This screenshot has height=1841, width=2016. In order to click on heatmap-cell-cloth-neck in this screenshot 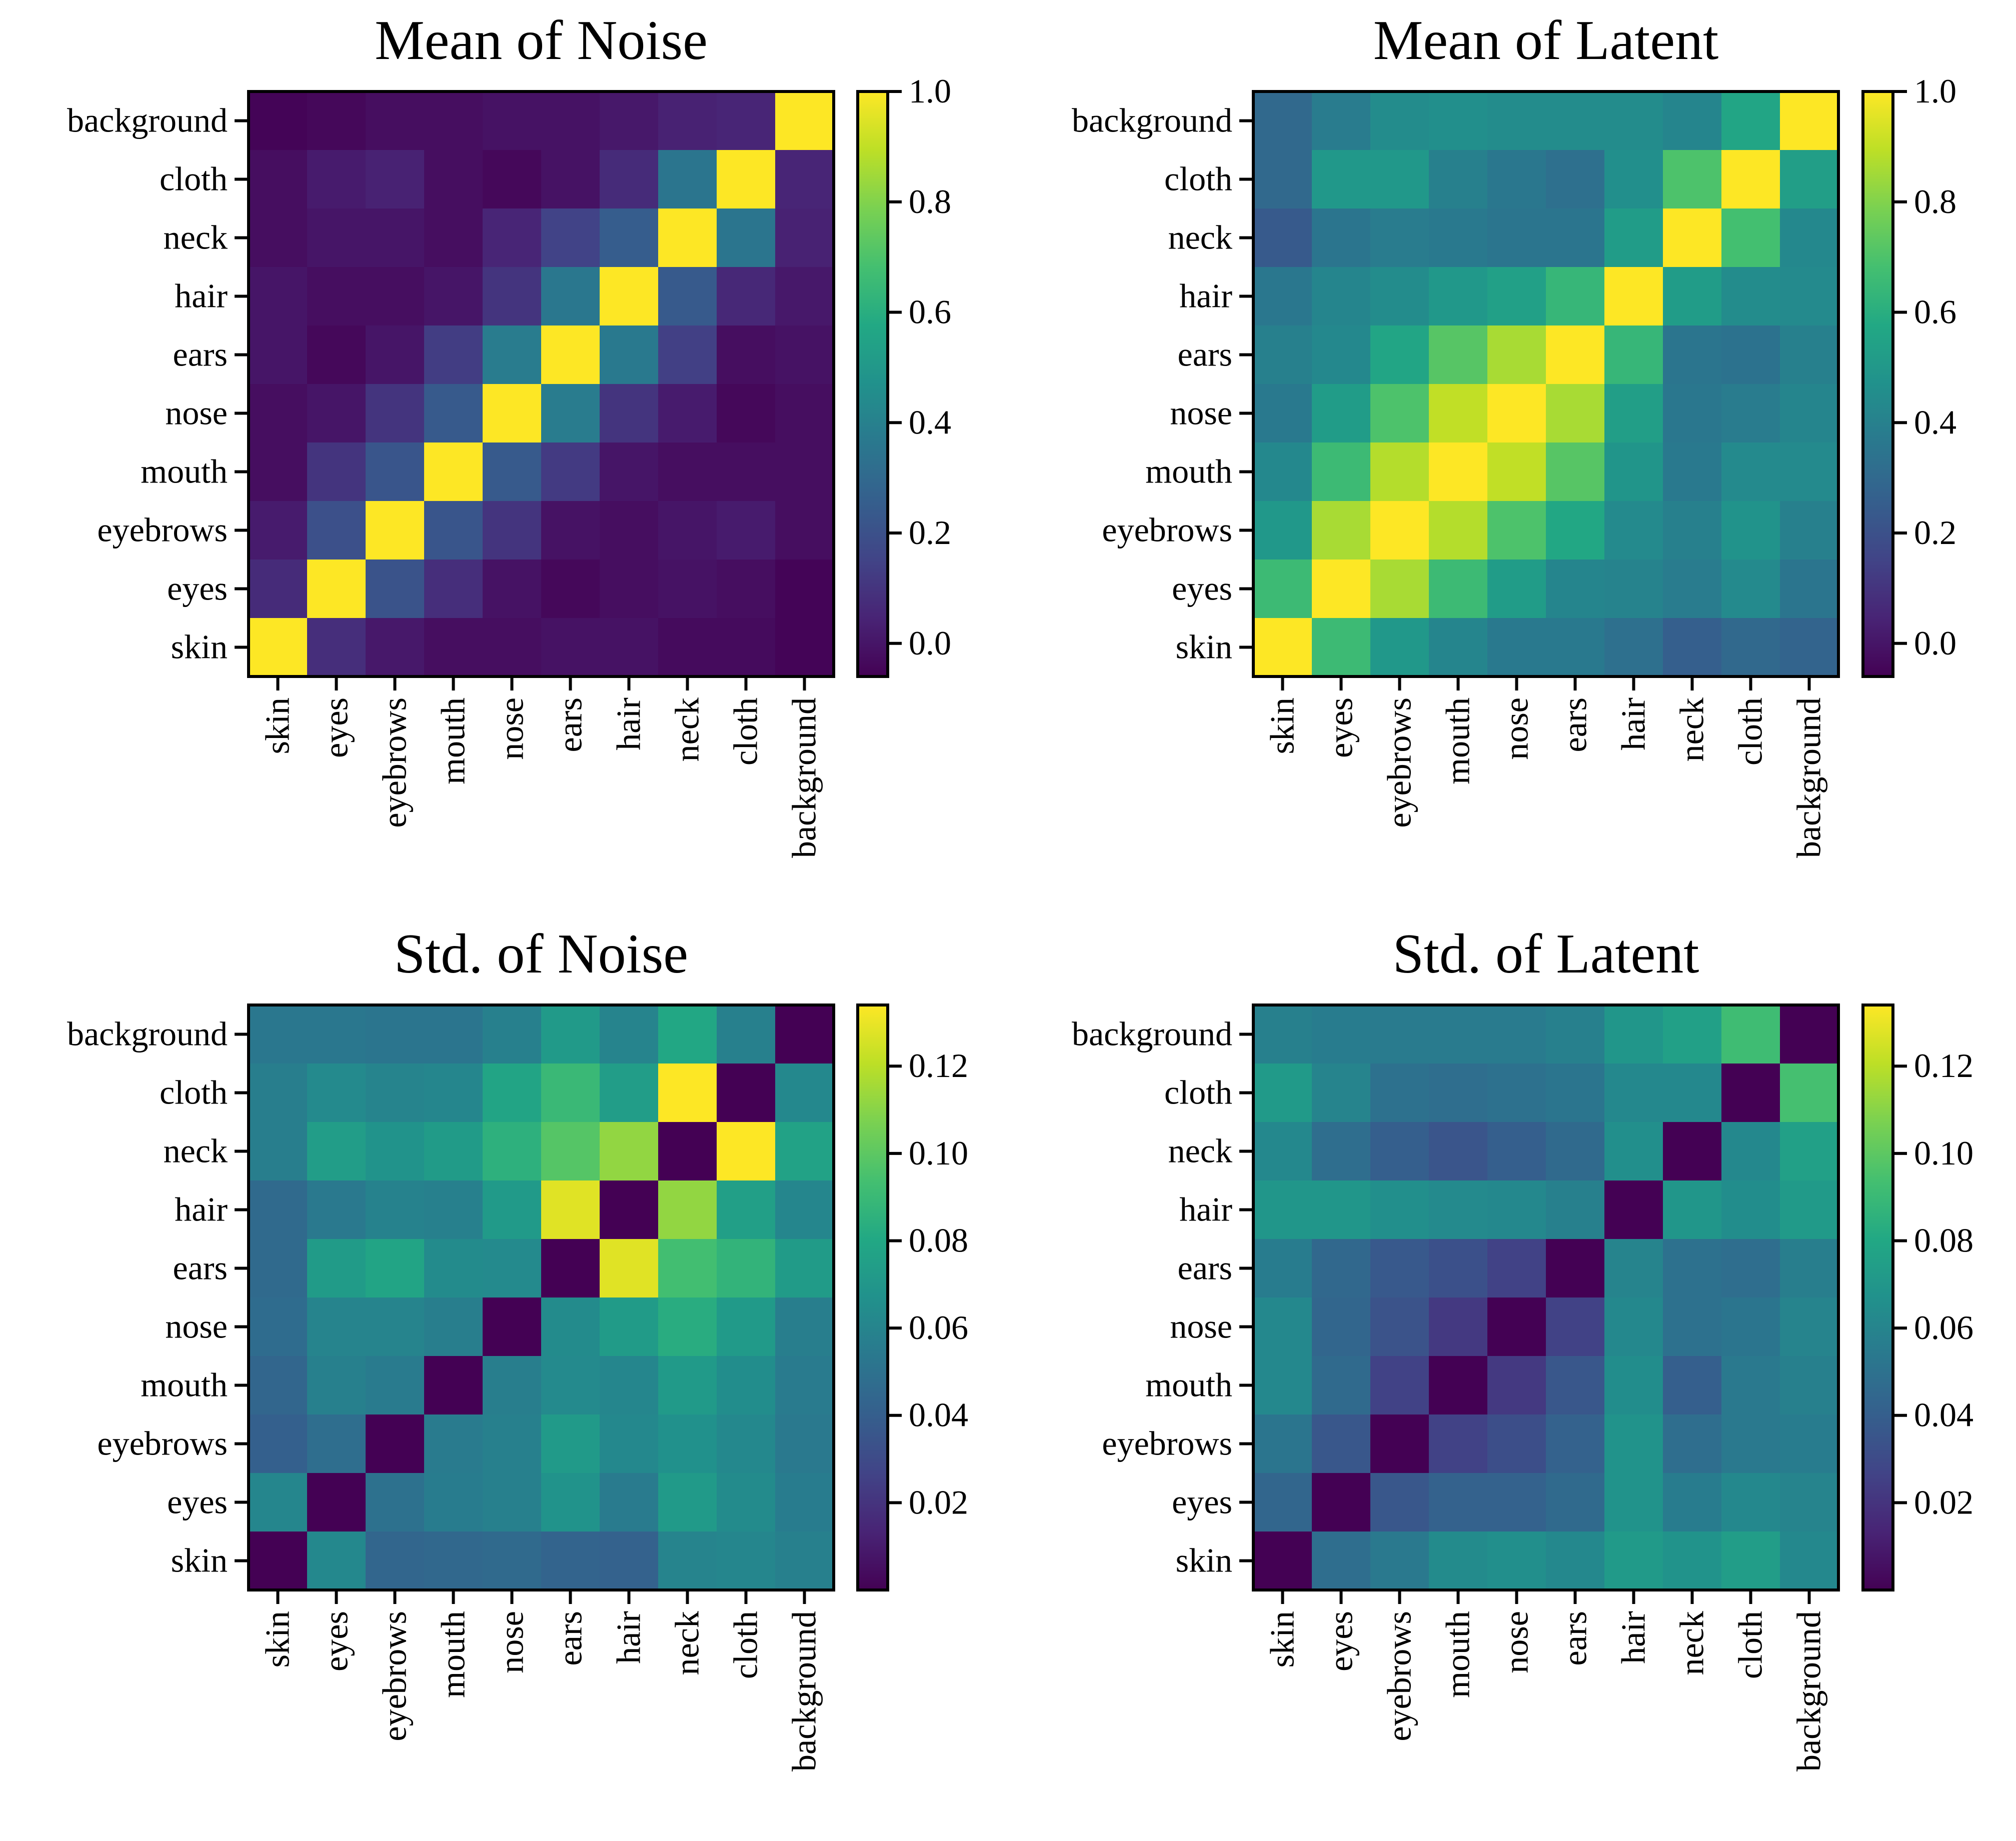, I will do `click(1692, 179)`.